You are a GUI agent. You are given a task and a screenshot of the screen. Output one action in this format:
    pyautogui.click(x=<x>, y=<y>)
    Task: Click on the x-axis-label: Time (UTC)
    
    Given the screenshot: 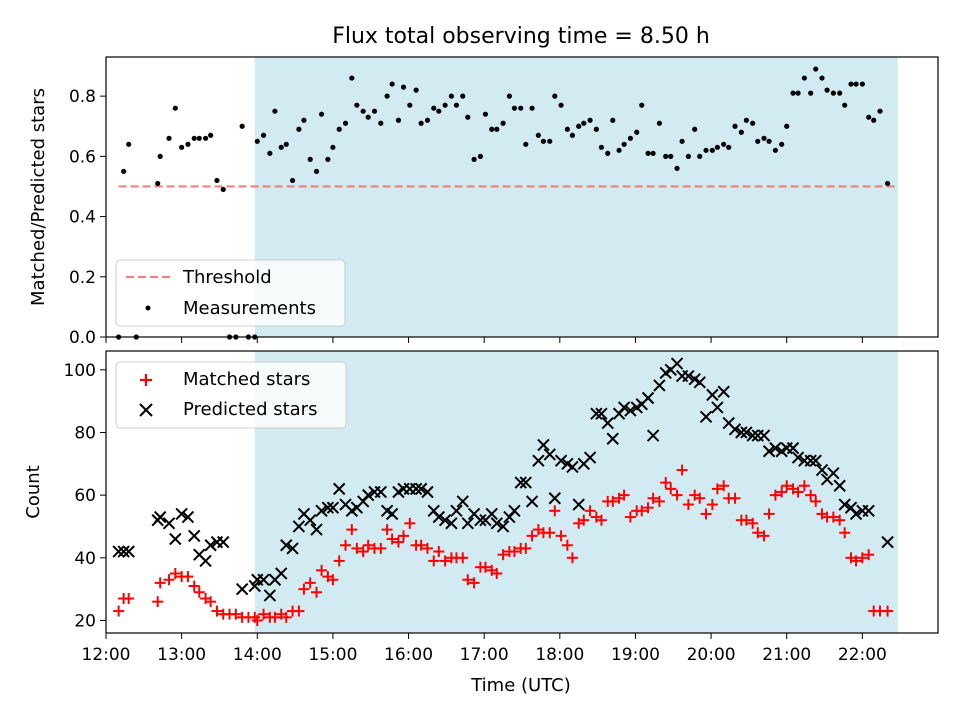 What is the action you would take?
    pyautogui.click(x=520, y=685)
    